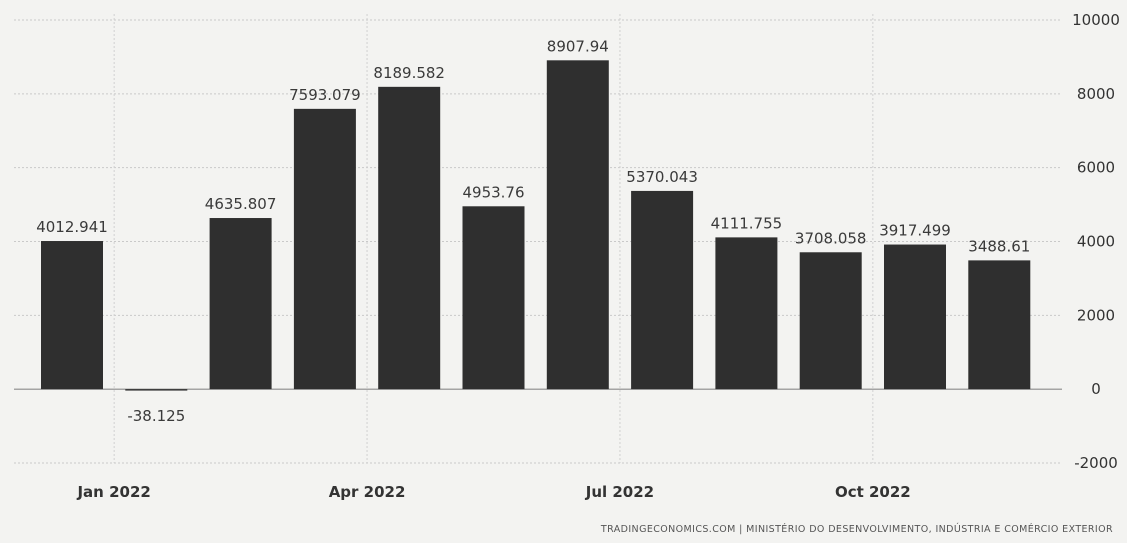 The height and width of the screenshot is (543, 1127). I want to click on data-label: 4012.941, so click(72, 227).